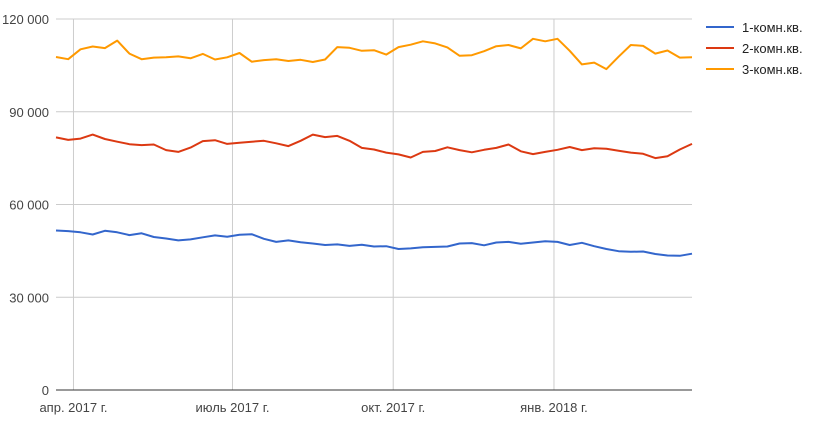 The width and height of the screenshot is (818, 430). Describe the element at coordinates (393, 407) in the screenshot. I see `x-tick-label: окт. 2017 г.` at that location.